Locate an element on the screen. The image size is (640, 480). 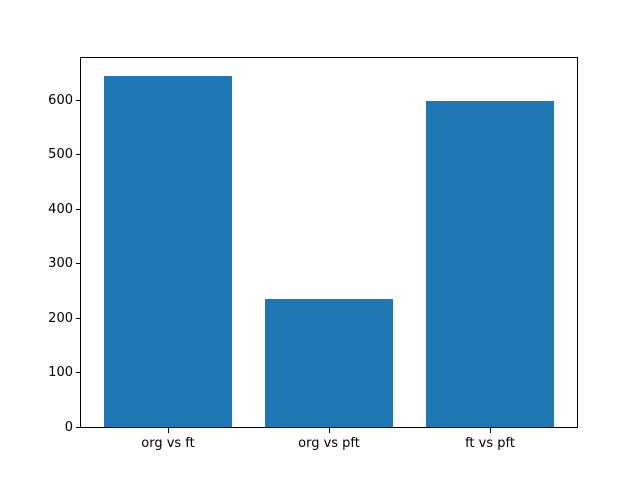
x-tick-label: ft vs pft is located at coordinates (490, 443).